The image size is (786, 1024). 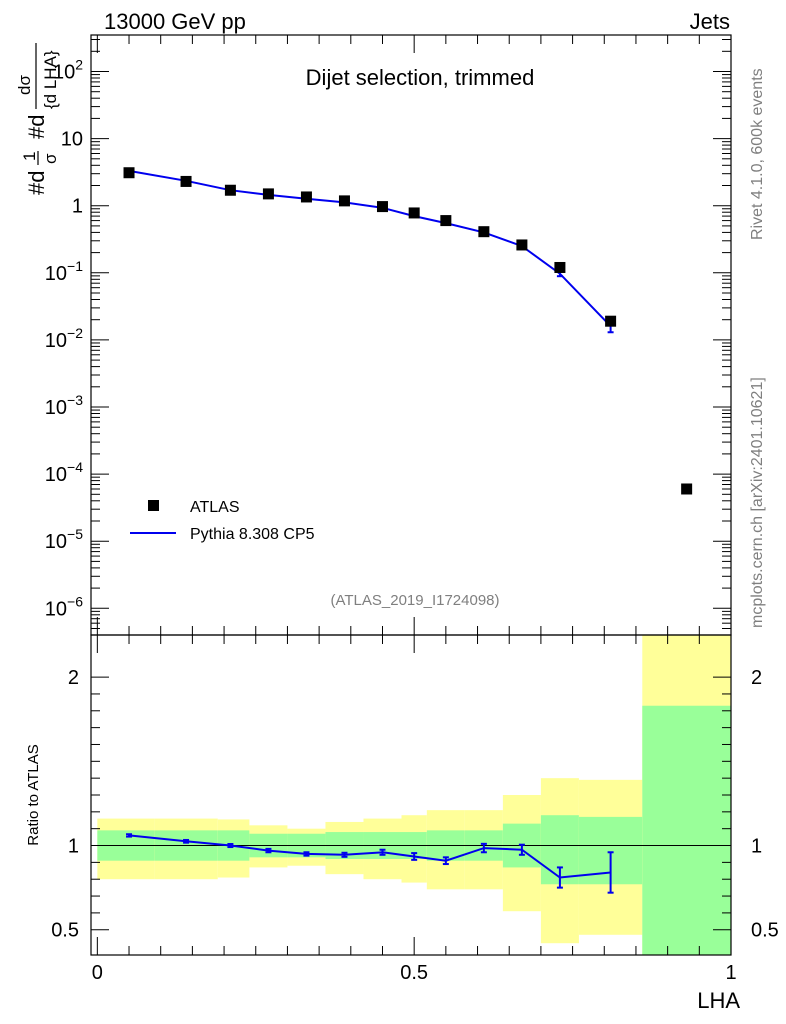 What do you see at coordinates (64, 405) in the screenshot?
I see `main-ytick-label-3: 10⁻³` at bounding box center [64, 405].